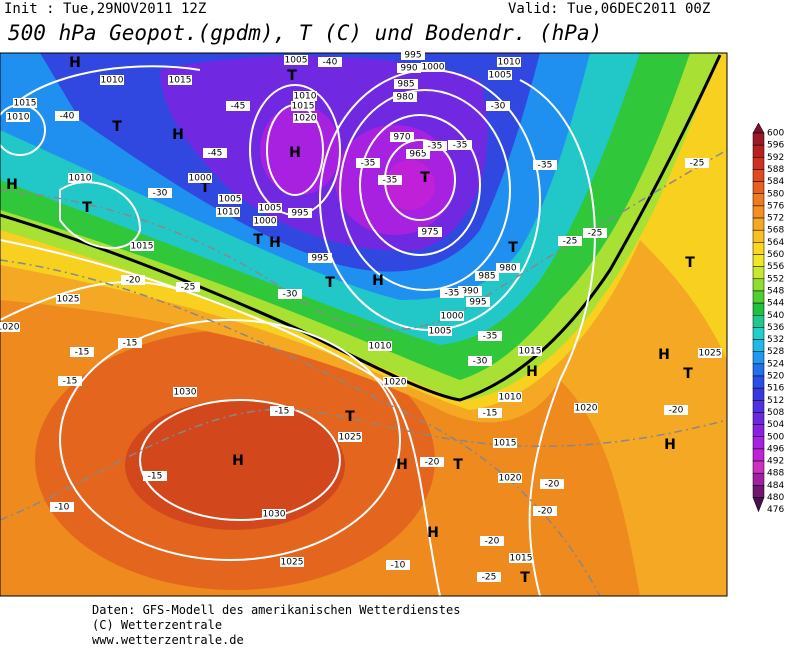 The image size is (790, 648). I want to click on colorbar-label: 592, so click(775, 158).